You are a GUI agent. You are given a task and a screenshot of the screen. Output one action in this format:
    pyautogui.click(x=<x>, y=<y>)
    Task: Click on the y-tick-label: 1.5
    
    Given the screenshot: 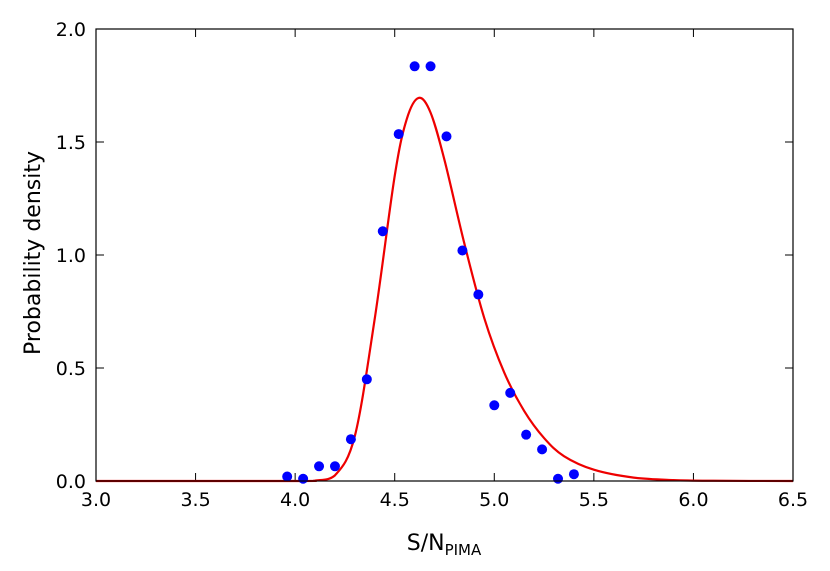 What is the action you would take?
    pyautogui.click(x=71, y=143)
    